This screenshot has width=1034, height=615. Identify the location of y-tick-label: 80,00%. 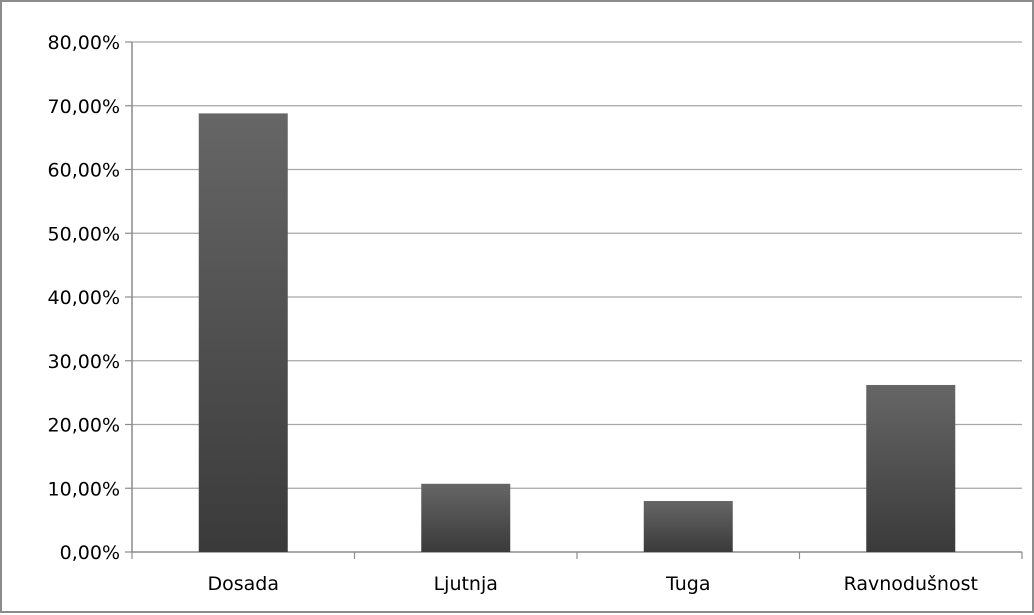
(84, 43).